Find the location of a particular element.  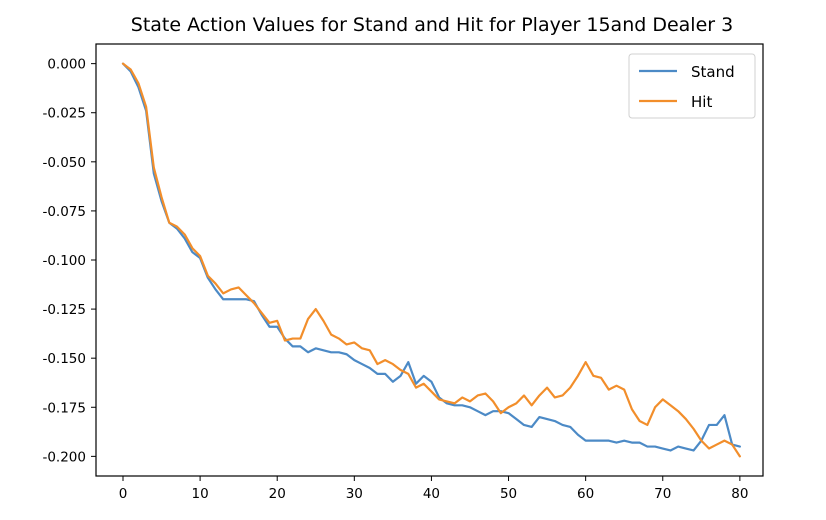

x-tick-label: 20 is located at coordinates (277, 494).